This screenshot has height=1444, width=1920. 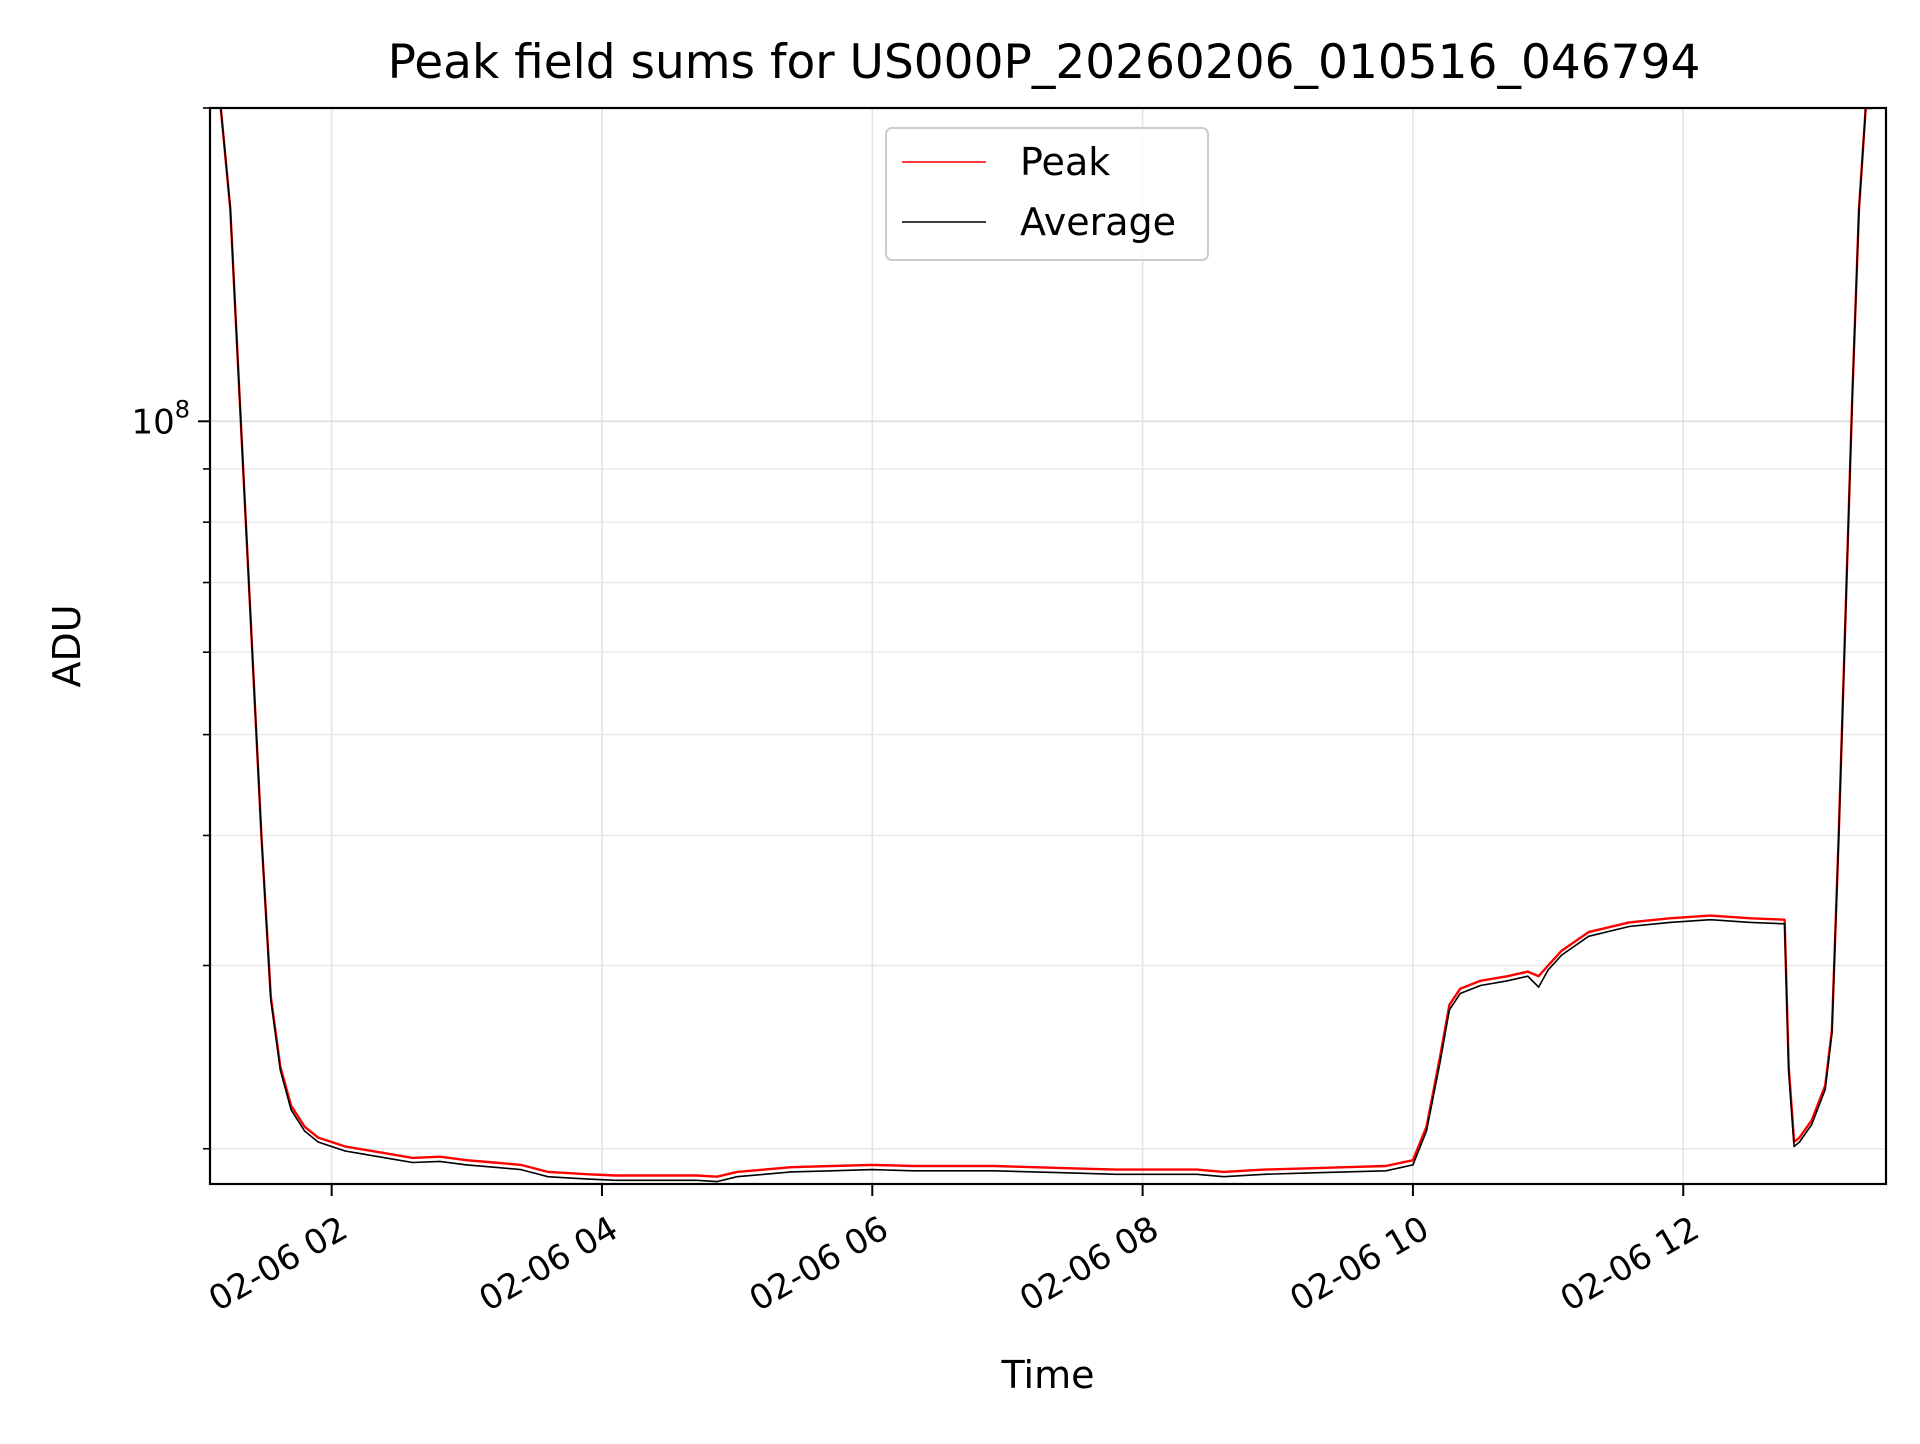 I want to click on y-tick-label: 108, so click(x=160, y=418).